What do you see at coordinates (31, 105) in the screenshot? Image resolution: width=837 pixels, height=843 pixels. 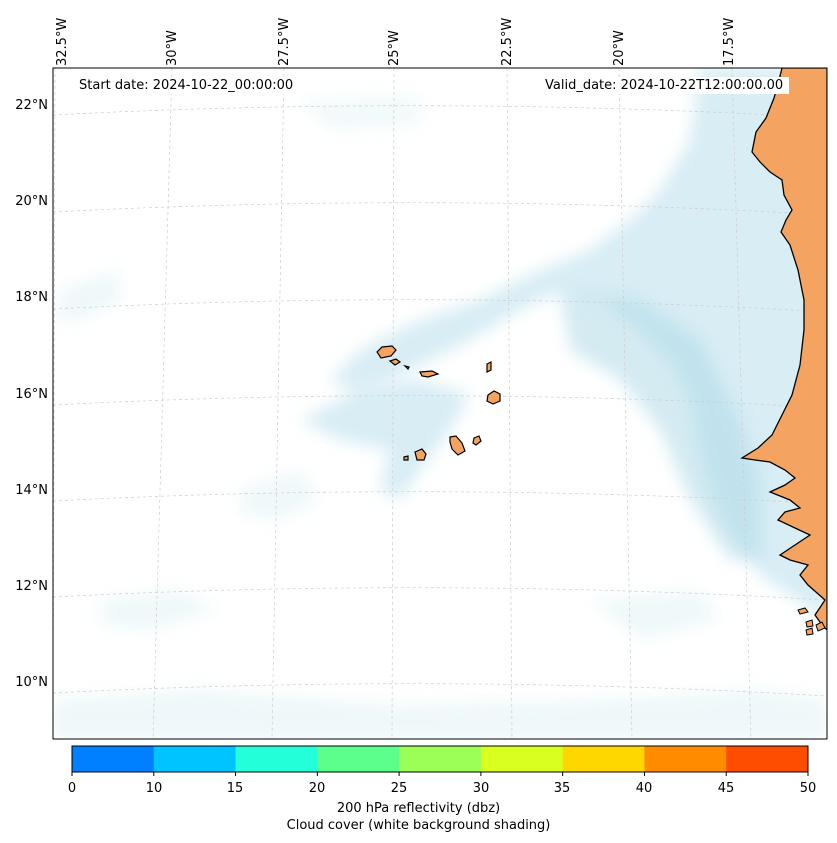 I see `lat-label: 22°N` at bounding box center [31, 105].